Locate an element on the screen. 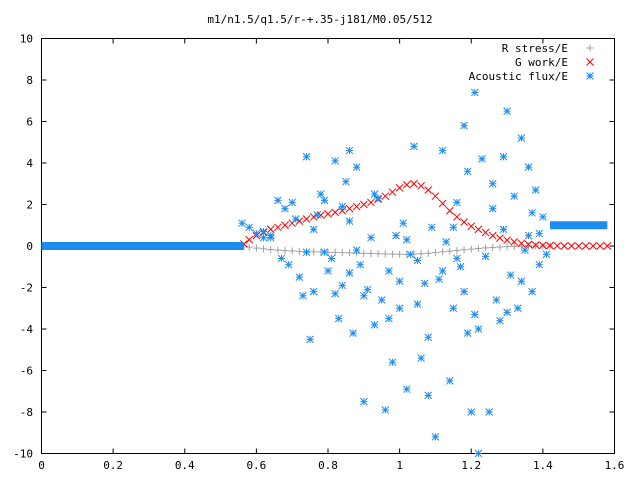 Image resolution: width=640 pixels, height=480 pixels. x-tick-label: 1.2 is located at coordinates (471, 465).